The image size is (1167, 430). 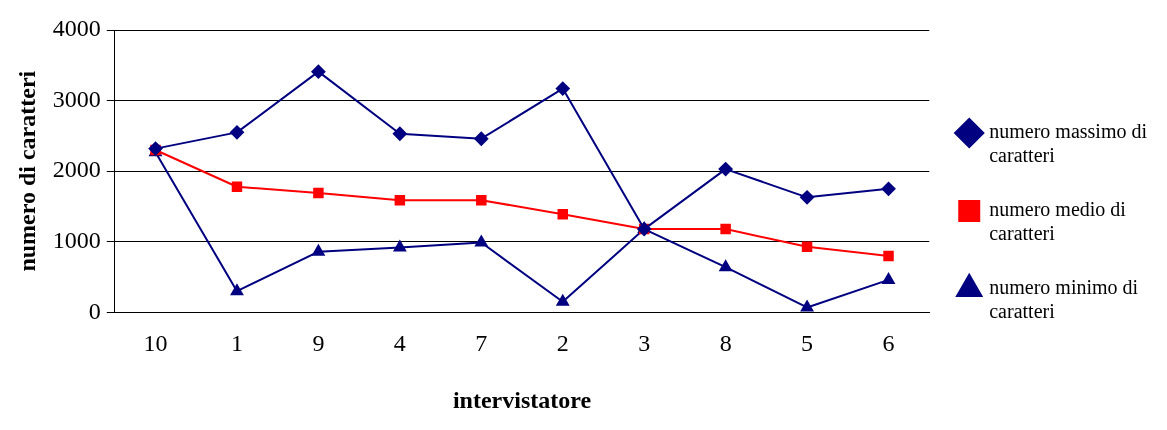 I want to click on x-tick-label: 9, so click(x=318, y=343).